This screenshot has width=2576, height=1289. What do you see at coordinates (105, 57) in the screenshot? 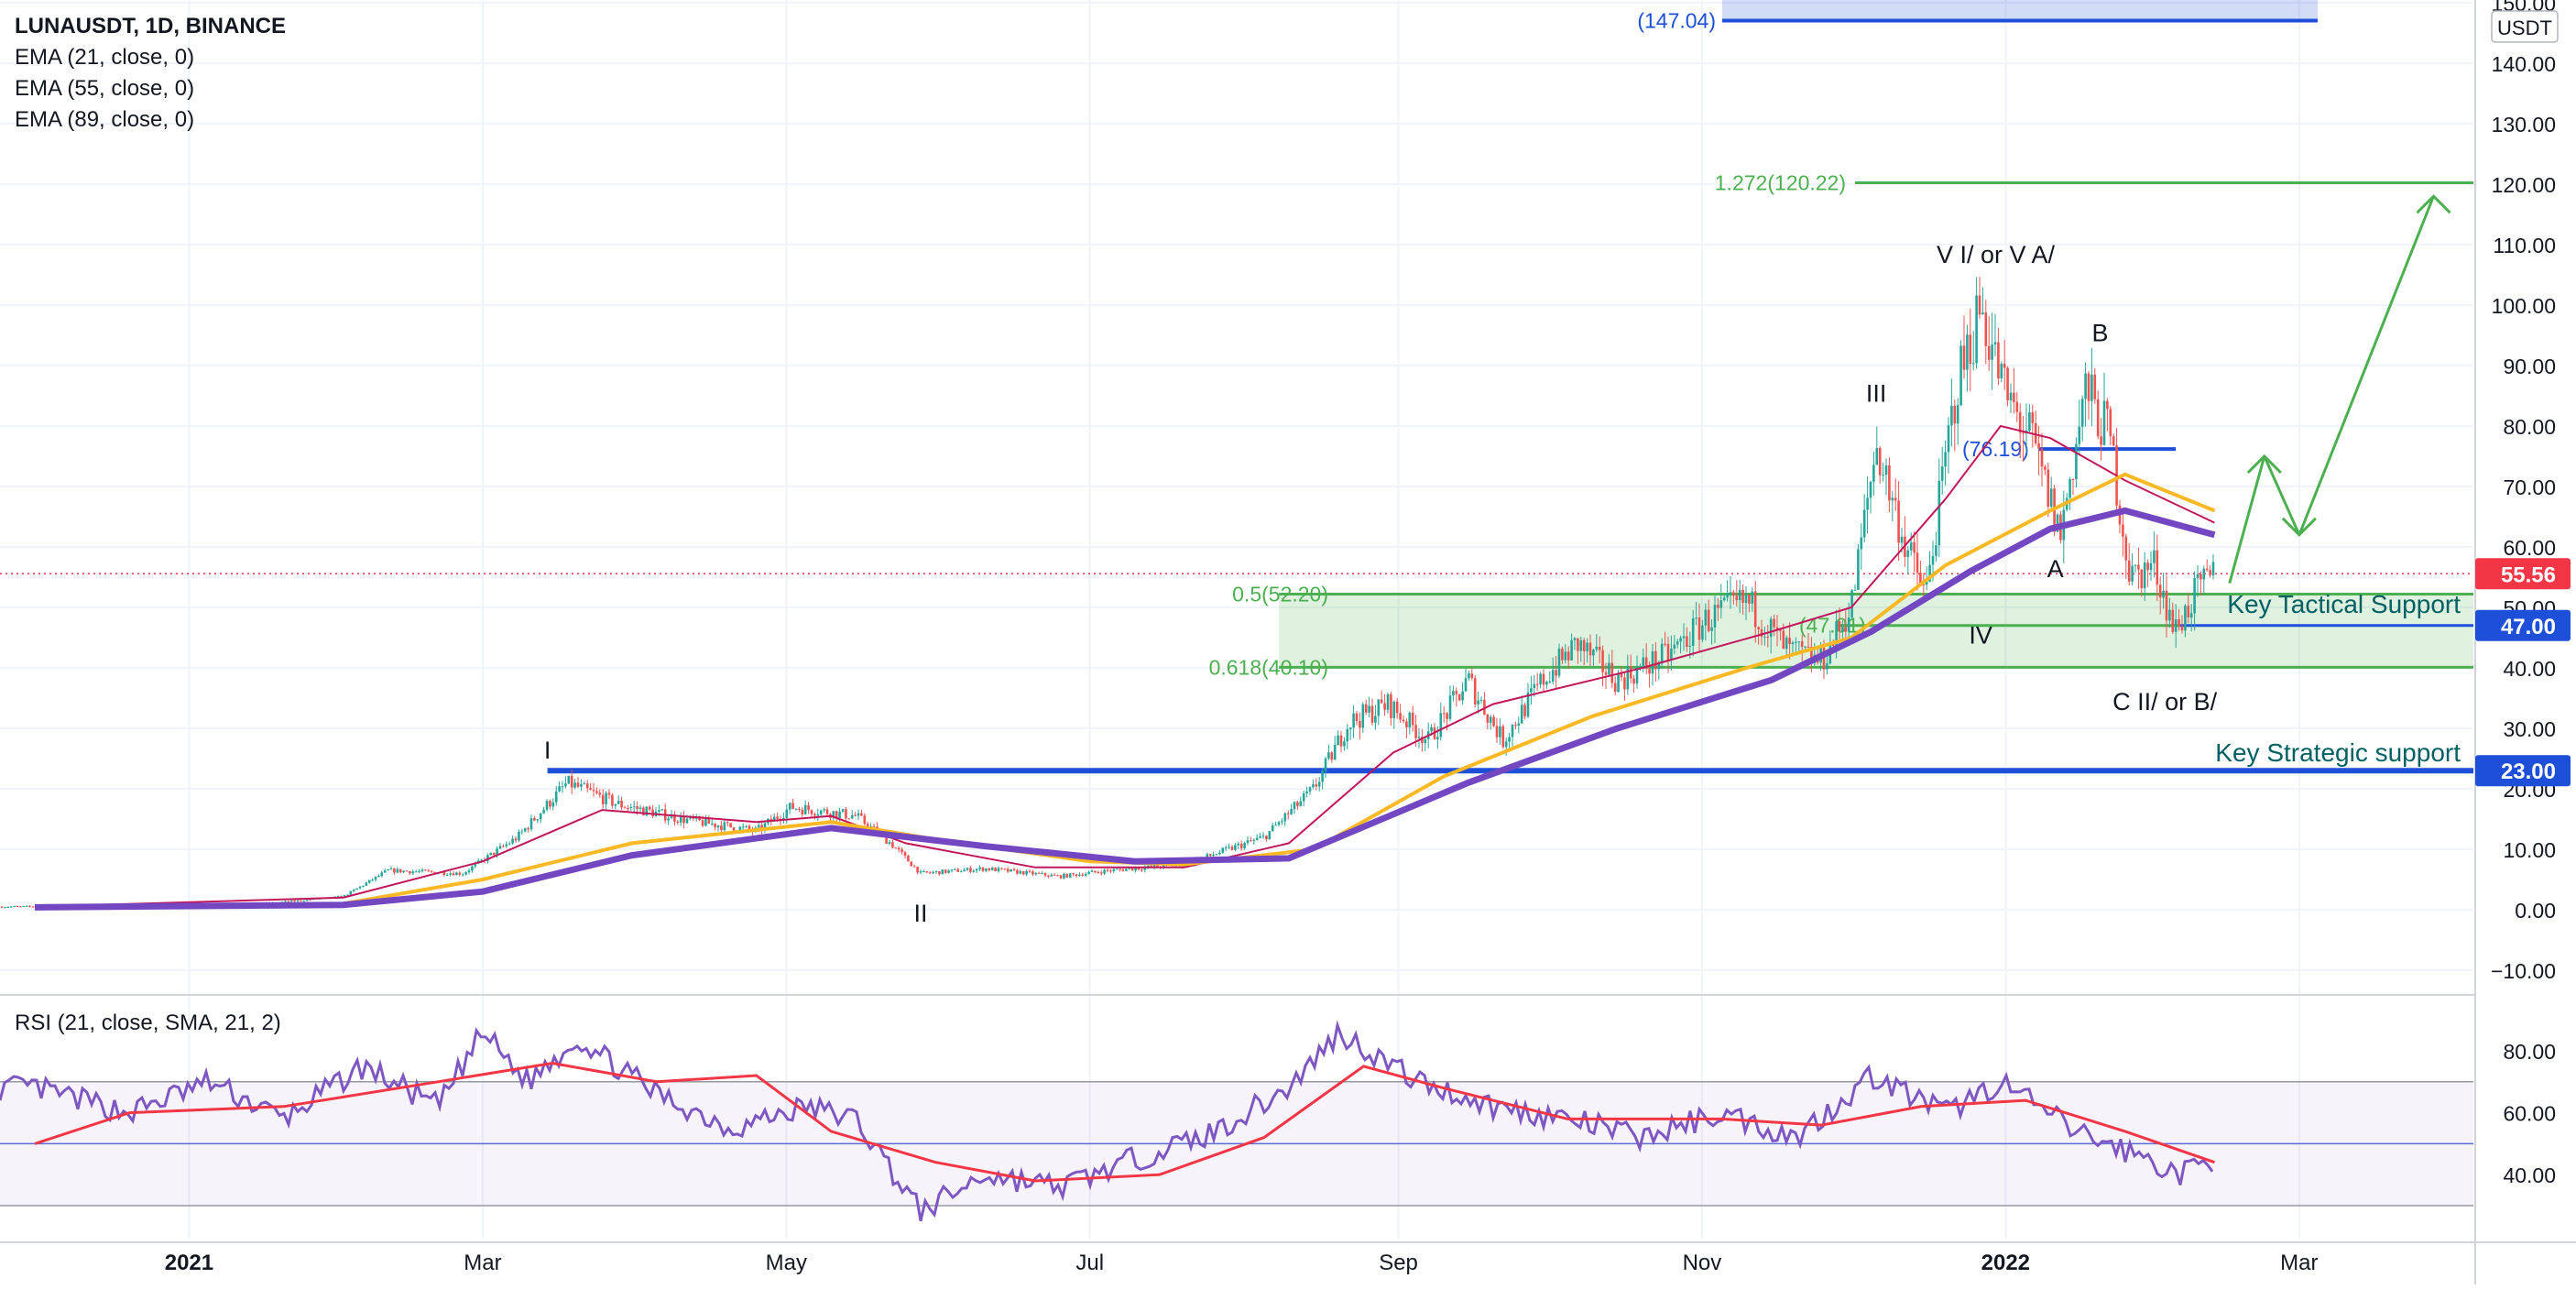
I see `ema21-legend: EMA (21, close, 0)` at bounding box center [105, 57].